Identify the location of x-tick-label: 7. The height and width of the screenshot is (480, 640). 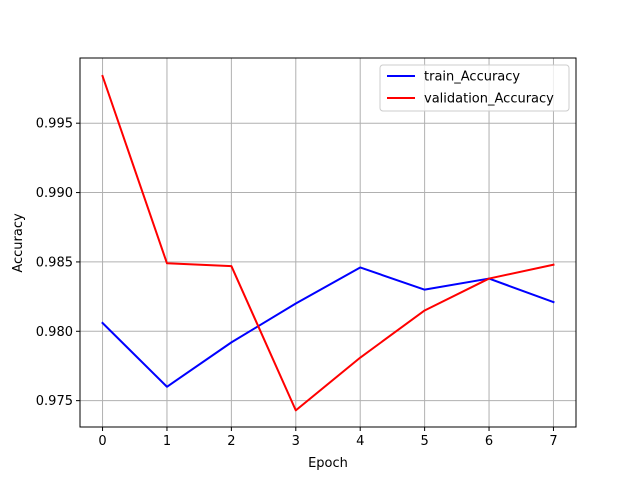
(553, 441).